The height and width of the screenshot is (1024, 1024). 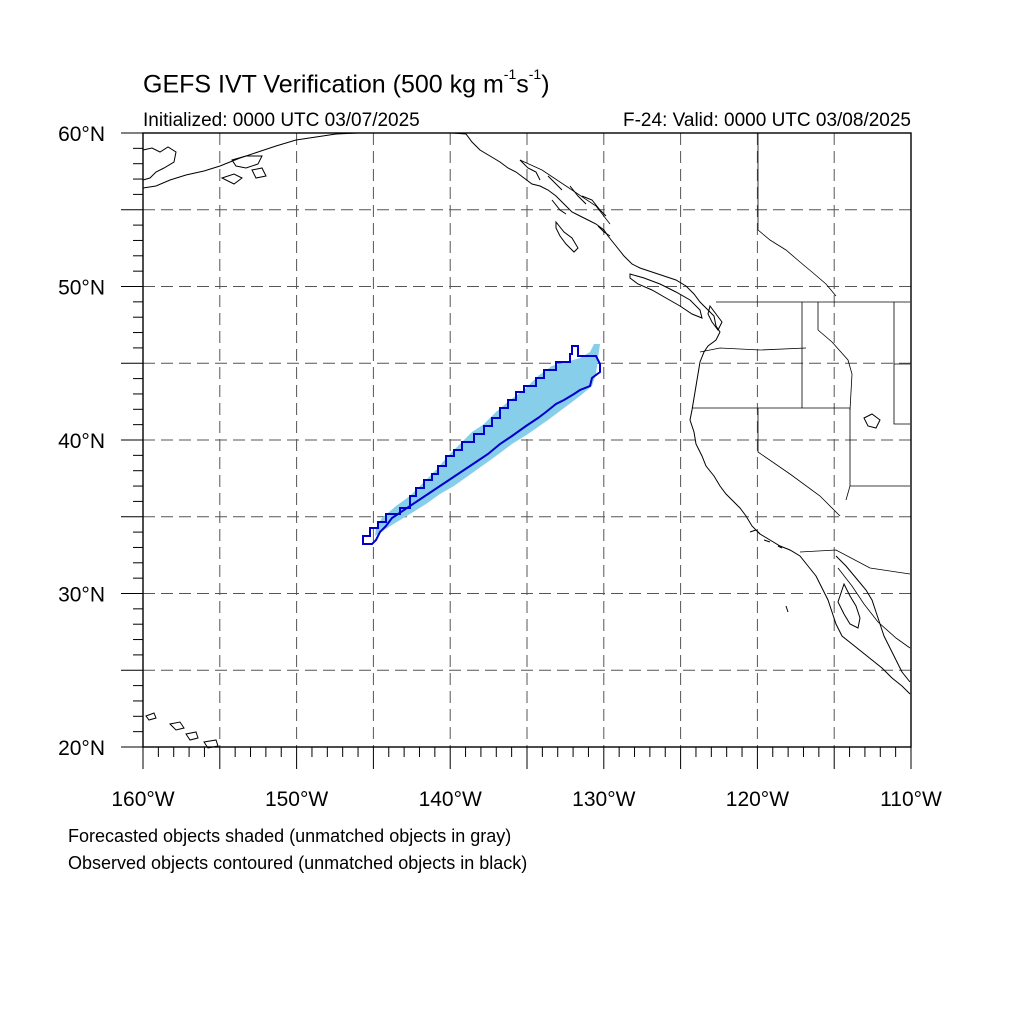 What do you see at coordinates (81, 441) in the screenshot?
I see `lat-label: 40°N` at bounding box center [81, 441].